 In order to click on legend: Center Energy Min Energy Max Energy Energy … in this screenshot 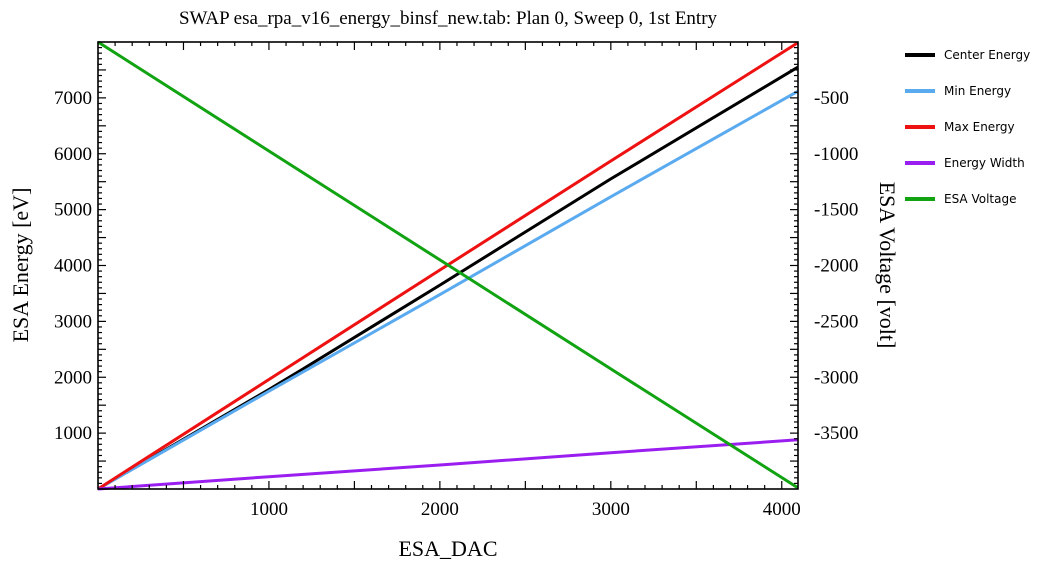, I will do `click(967, 127)`.